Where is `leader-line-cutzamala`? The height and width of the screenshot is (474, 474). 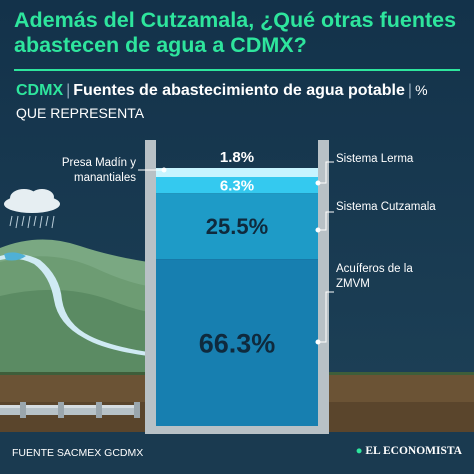 leader-line-cutzamala is located at coordinates (326, 221).